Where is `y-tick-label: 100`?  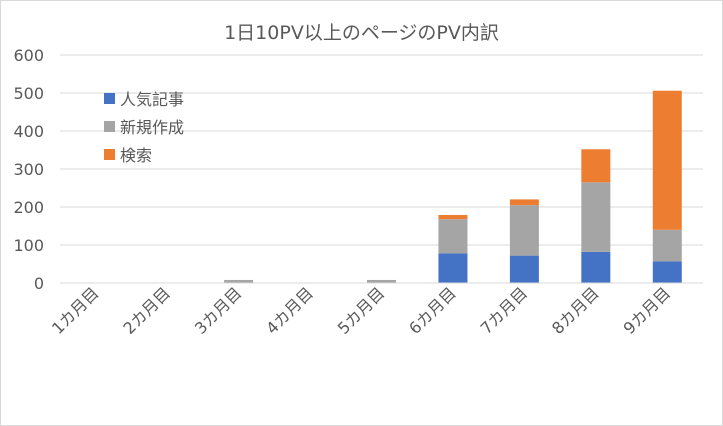 y-tick-label: 100 is located at coordinates (28, 245).